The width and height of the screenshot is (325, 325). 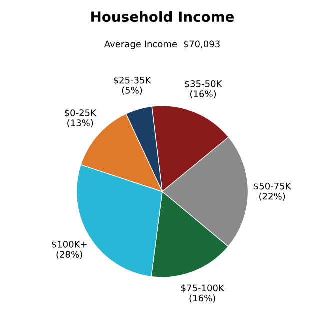 What do you see at coordinates (203, 288) in the screenshot?
I see `slice-label: $75-100K` at bounding box center [203, 288].